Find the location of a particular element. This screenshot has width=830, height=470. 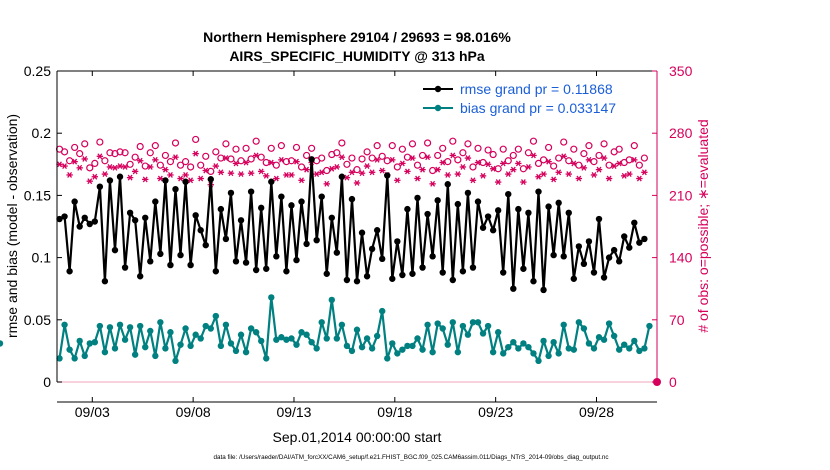

y-right-tick-label: 280 is located at coordinates (681, 133).